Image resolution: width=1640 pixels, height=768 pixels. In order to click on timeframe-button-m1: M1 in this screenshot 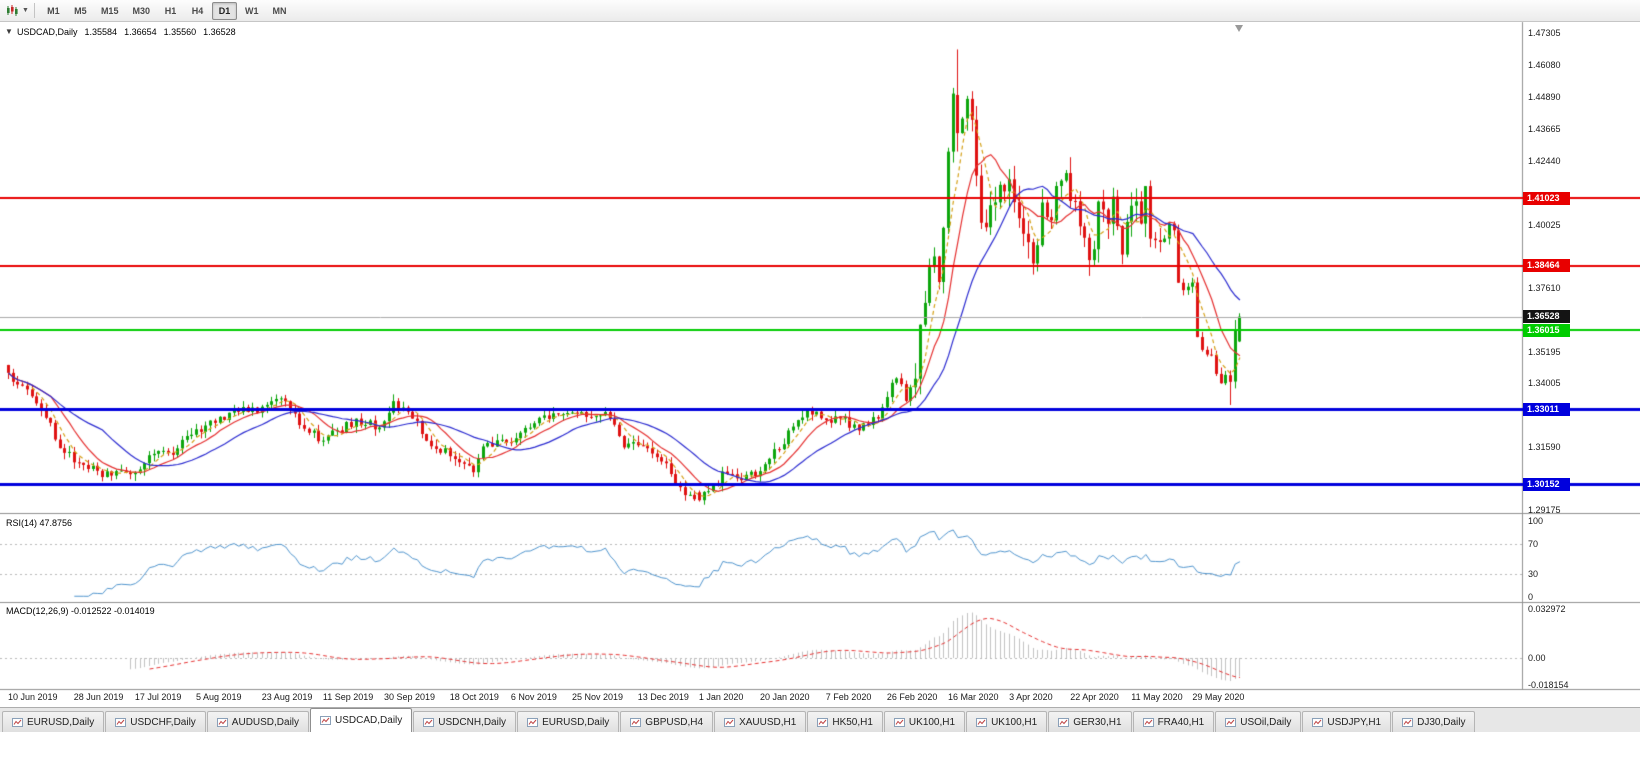, I will do `click(53, 10)`.